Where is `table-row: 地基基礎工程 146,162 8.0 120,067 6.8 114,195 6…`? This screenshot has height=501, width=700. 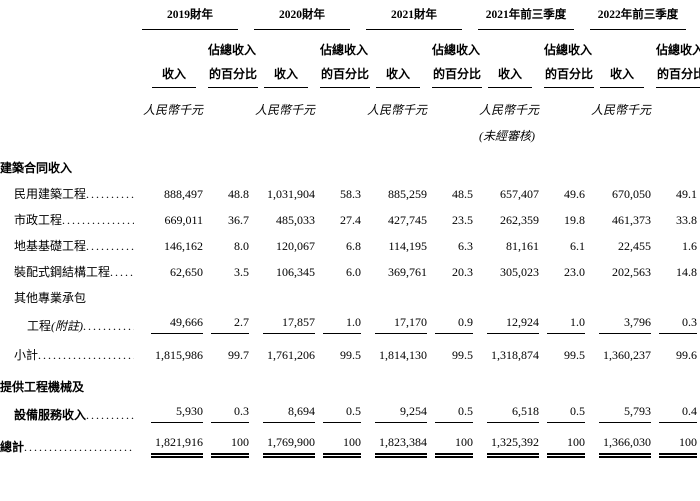
table-row: 地基基礎工程 146,162 8.0 120,067 6.8 114,195 6… is located at coordinates (350, 241).